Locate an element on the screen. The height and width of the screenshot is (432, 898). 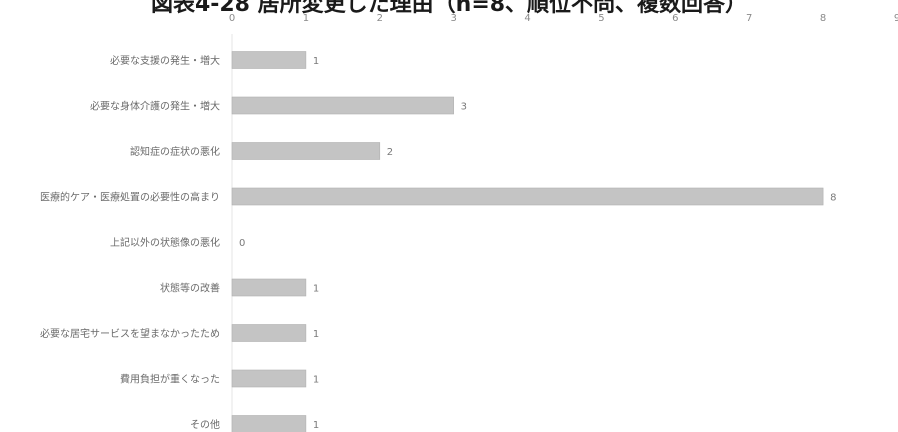
x-tick-label: 5 is located at coordinates (601, 18).